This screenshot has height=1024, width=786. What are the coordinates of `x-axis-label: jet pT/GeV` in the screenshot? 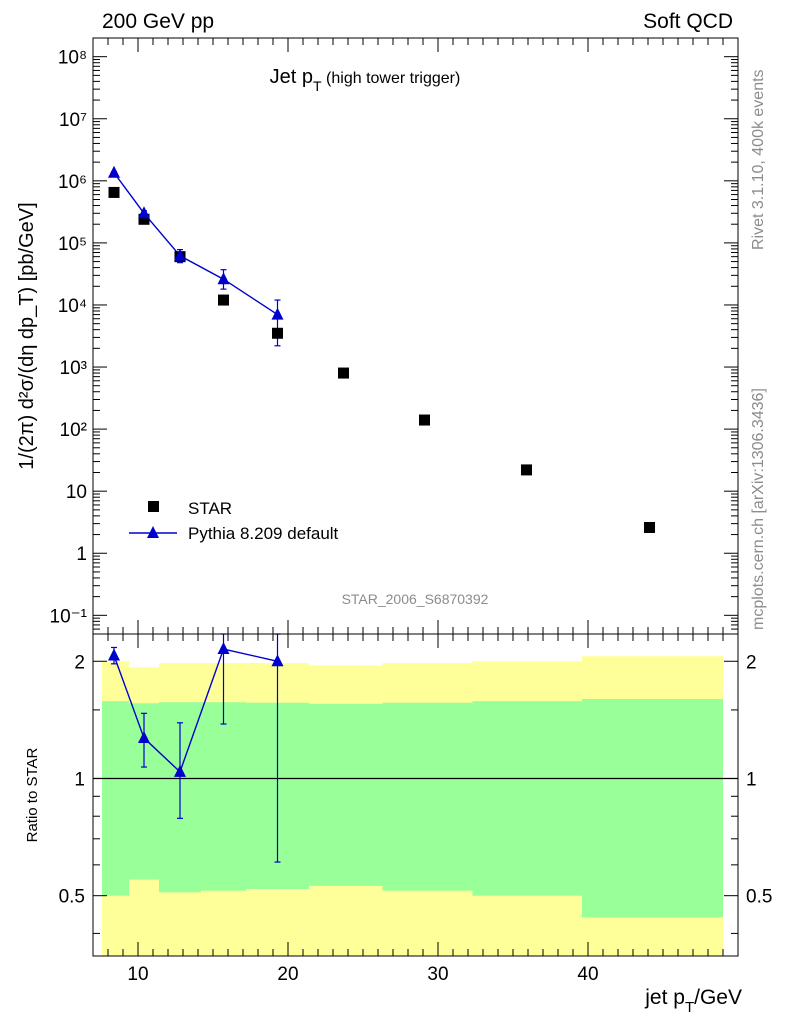 It's located at (693, 1001).